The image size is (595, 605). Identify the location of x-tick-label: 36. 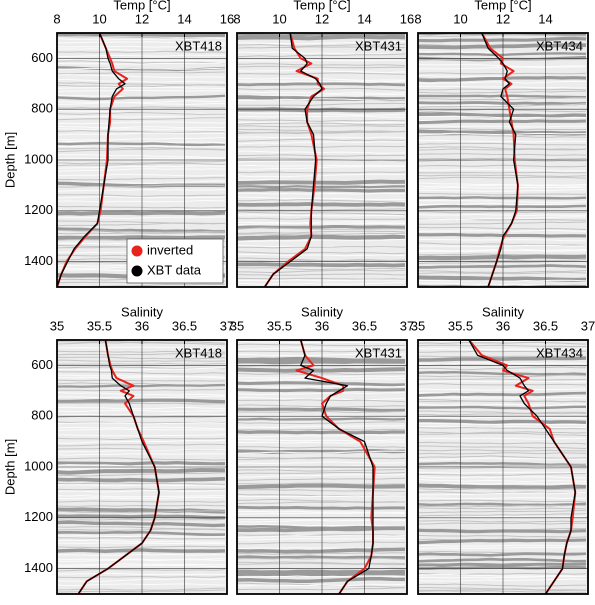
(503, 325).